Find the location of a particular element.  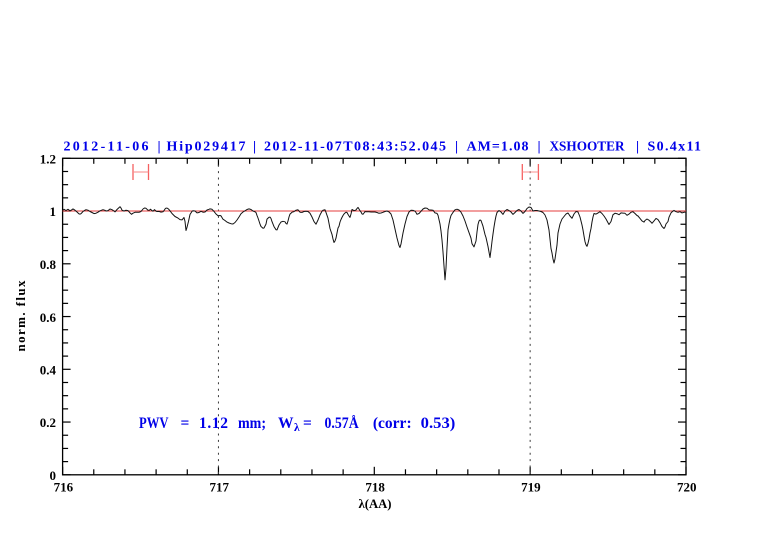

svg-text: 0.57Å is located at coordinates (342, 423).